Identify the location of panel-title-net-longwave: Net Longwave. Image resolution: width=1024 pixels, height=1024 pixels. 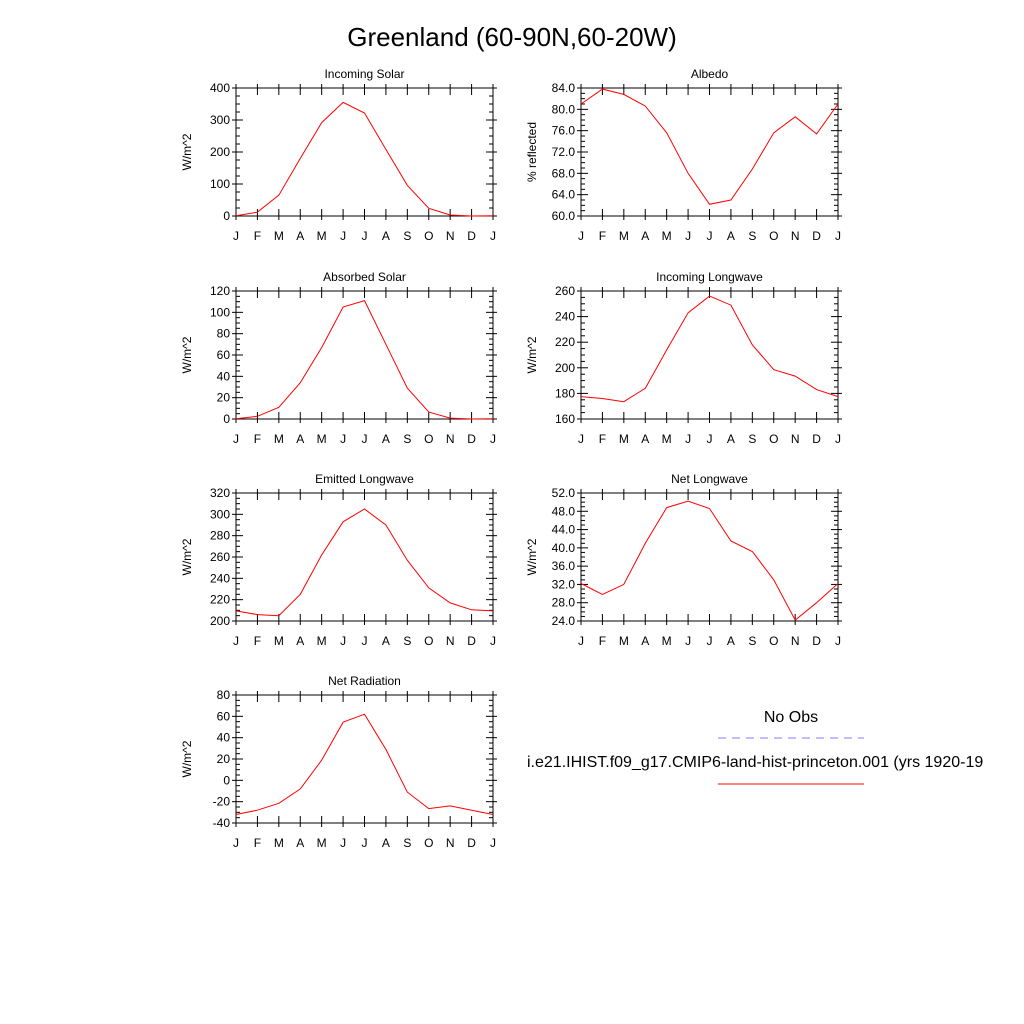
(709, 479).